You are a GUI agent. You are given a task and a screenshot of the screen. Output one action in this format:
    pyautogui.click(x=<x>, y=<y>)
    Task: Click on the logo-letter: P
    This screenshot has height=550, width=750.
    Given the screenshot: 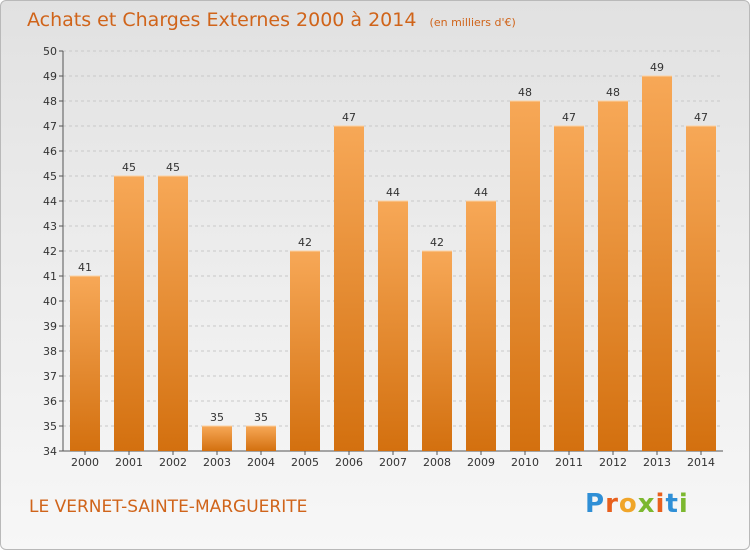 What is the action you would take?
    pyautogui.click(x=595, y=504)
    